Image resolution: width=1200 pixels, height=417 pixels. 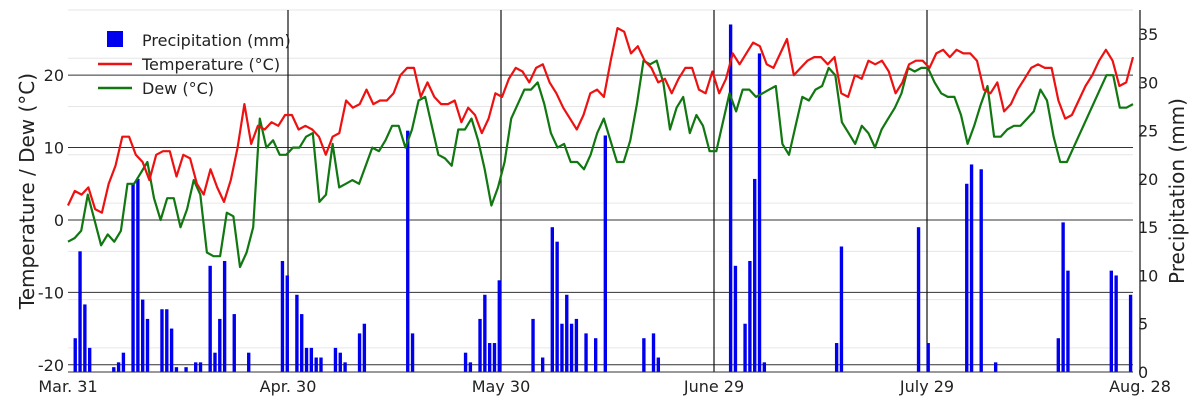 I want to click on legend-label-temperature: Temperature (°C), so click(x=210, y=64).